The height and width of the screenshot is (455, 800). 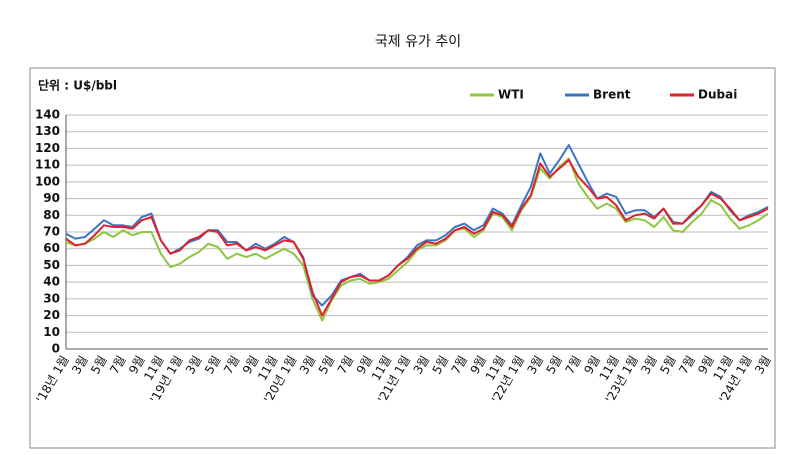 I want to click on y-tick-label: 90, so click(x=51, y=198).